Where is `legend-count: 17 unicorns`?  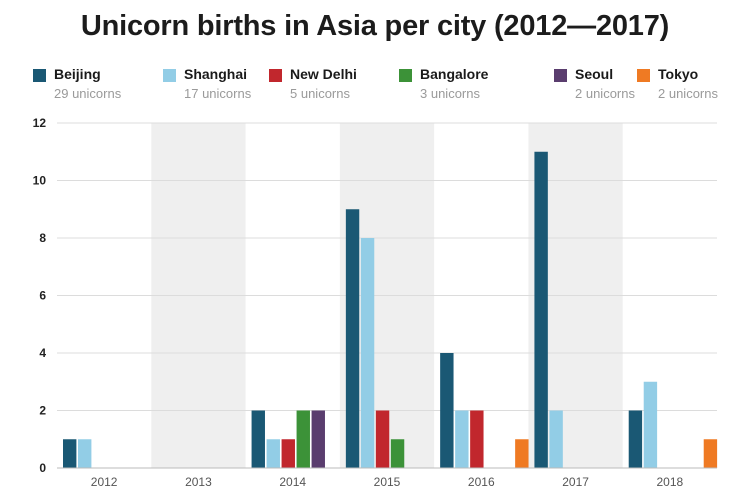
legend-count: 17 unicorns is located at coordinates (218, 93).